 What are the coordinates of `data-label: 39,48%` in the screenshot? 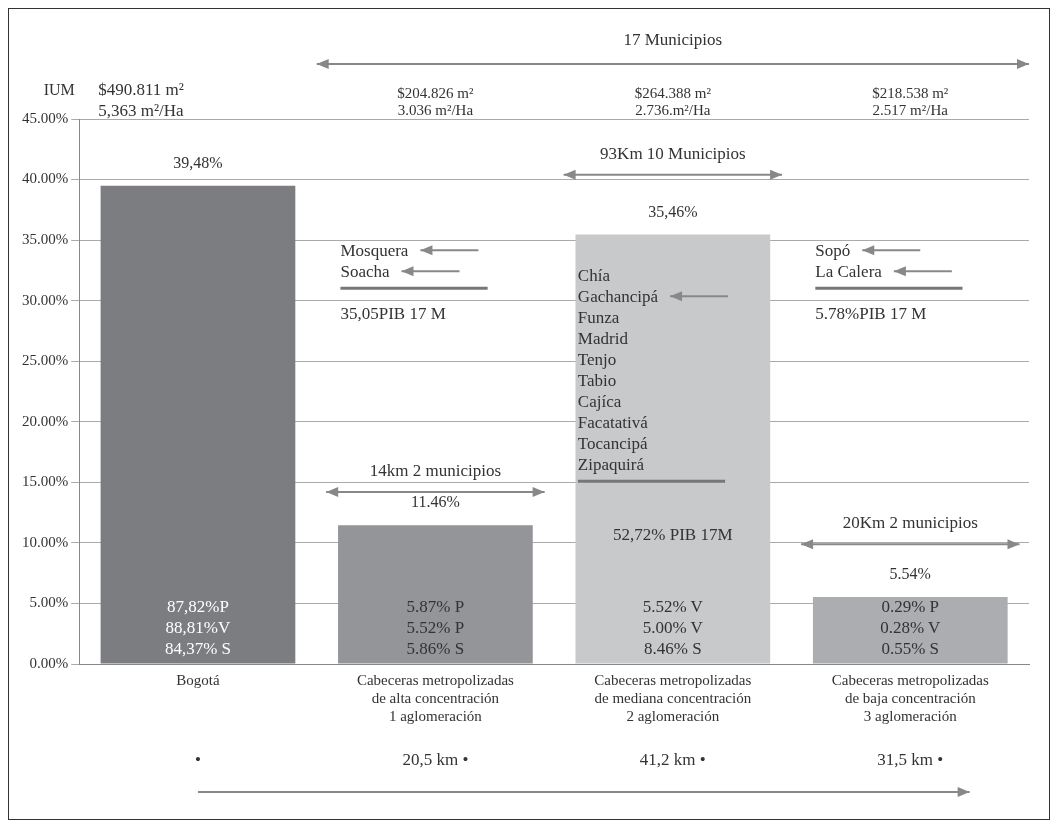 It's located at (198, 163).